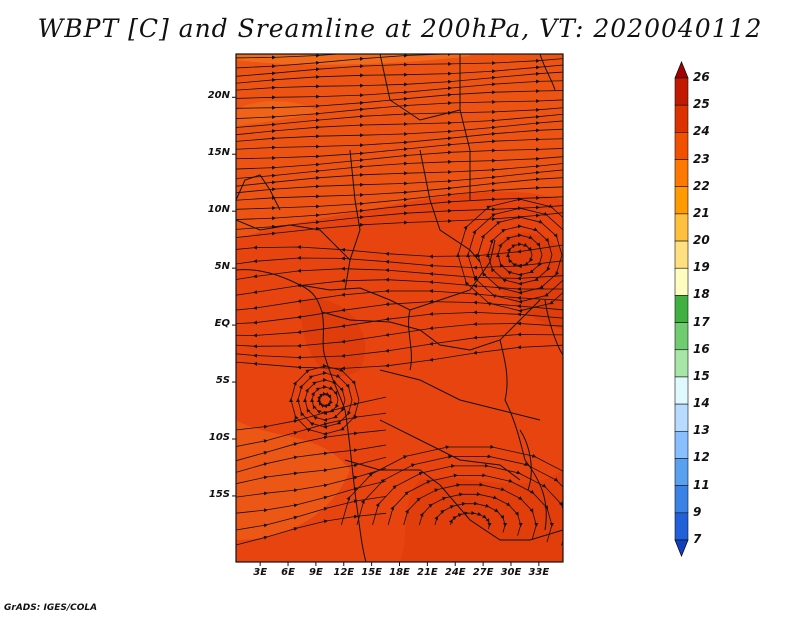 This screenshot has width=800, height=618. I want to click on colorbar-label: 12, so click(701, 457).